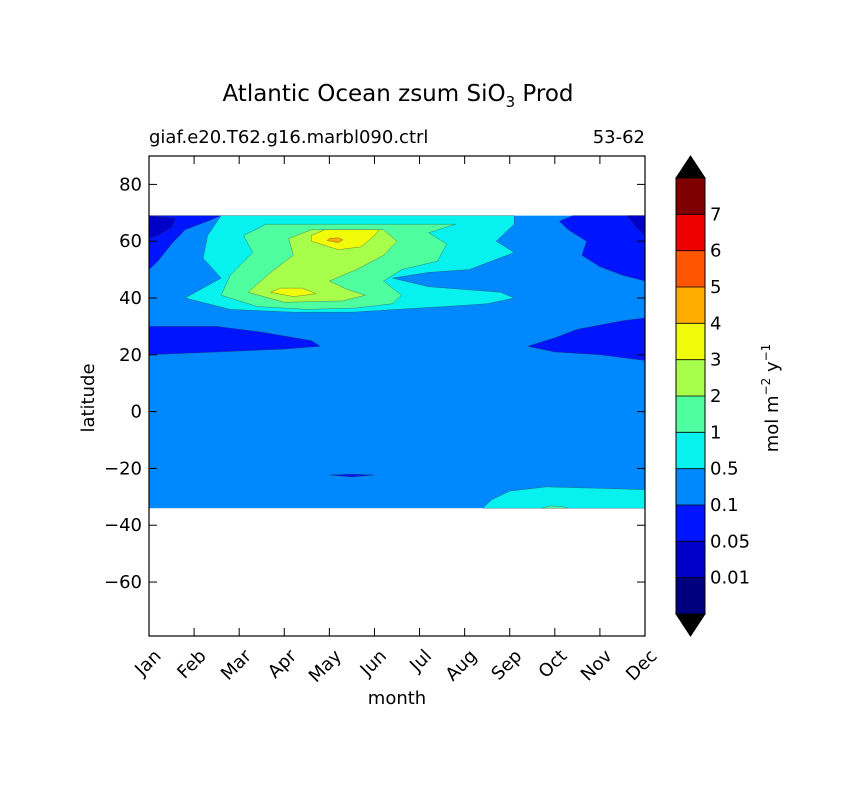 The image size is (863, 788). What do you see at coordinates (690, 167) in the screenshot?
I see `colorbar-extend-max` at bounding box center [690, 167].